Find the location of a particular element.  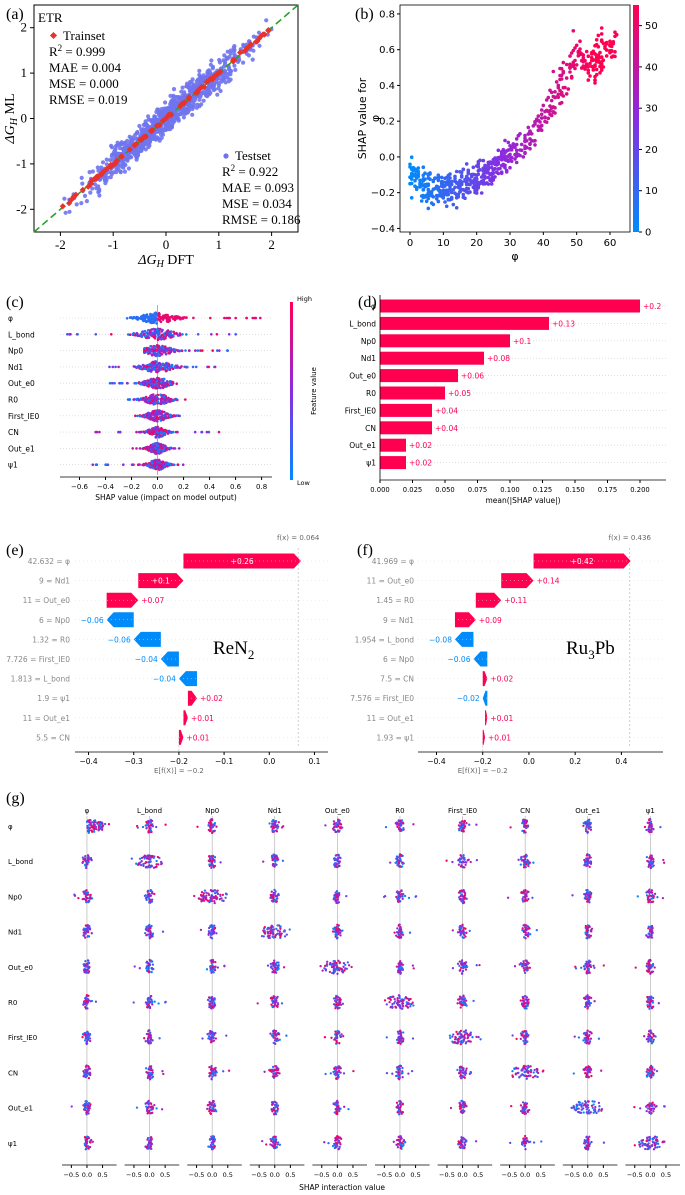

waterfall-xtick-label: 0.4 is located at coordinates (621, 761).